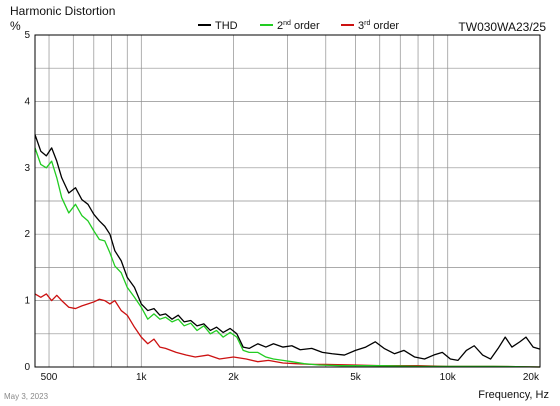  Describe the element at coordinates (27, 301) in the screenshot. I see `y-tick-label: 1` at that location.